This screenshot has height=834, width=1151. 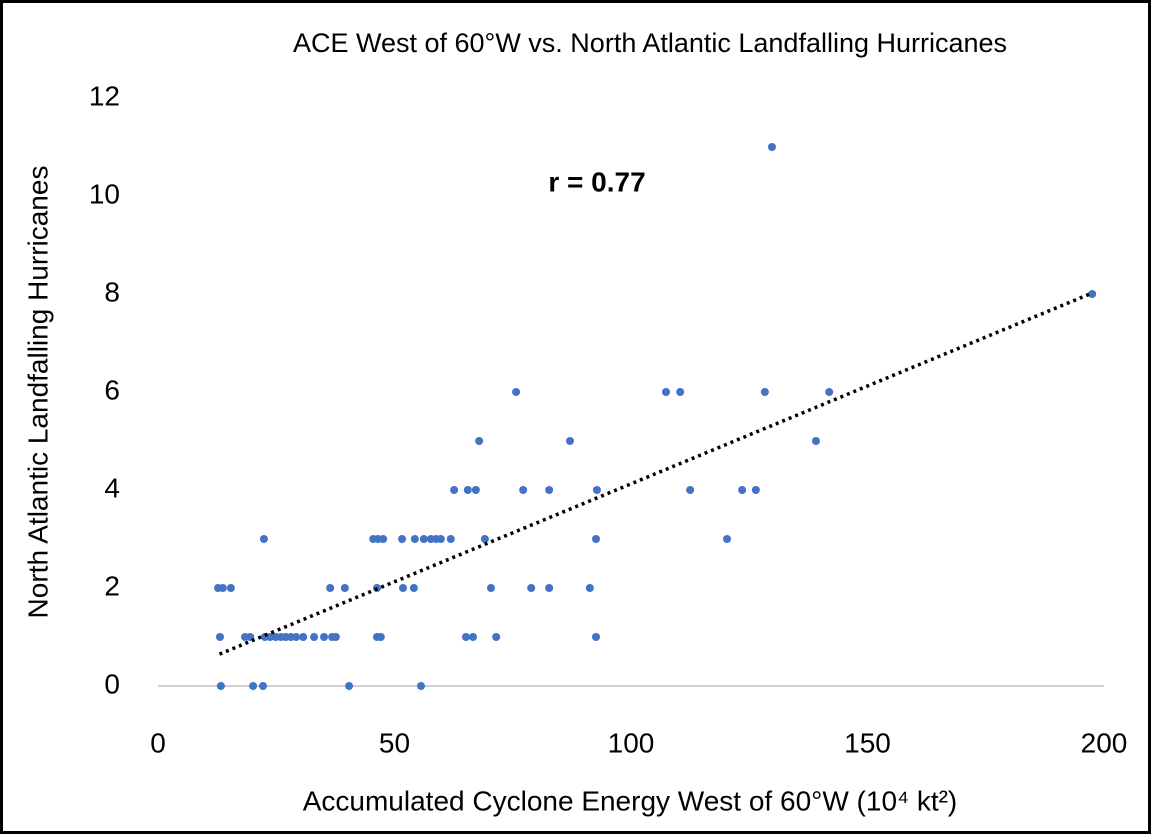 What do you see at coordinates (158, 742) in the screenshot?
I see `x-tick-label: 0` at bounding box center [158, 742].